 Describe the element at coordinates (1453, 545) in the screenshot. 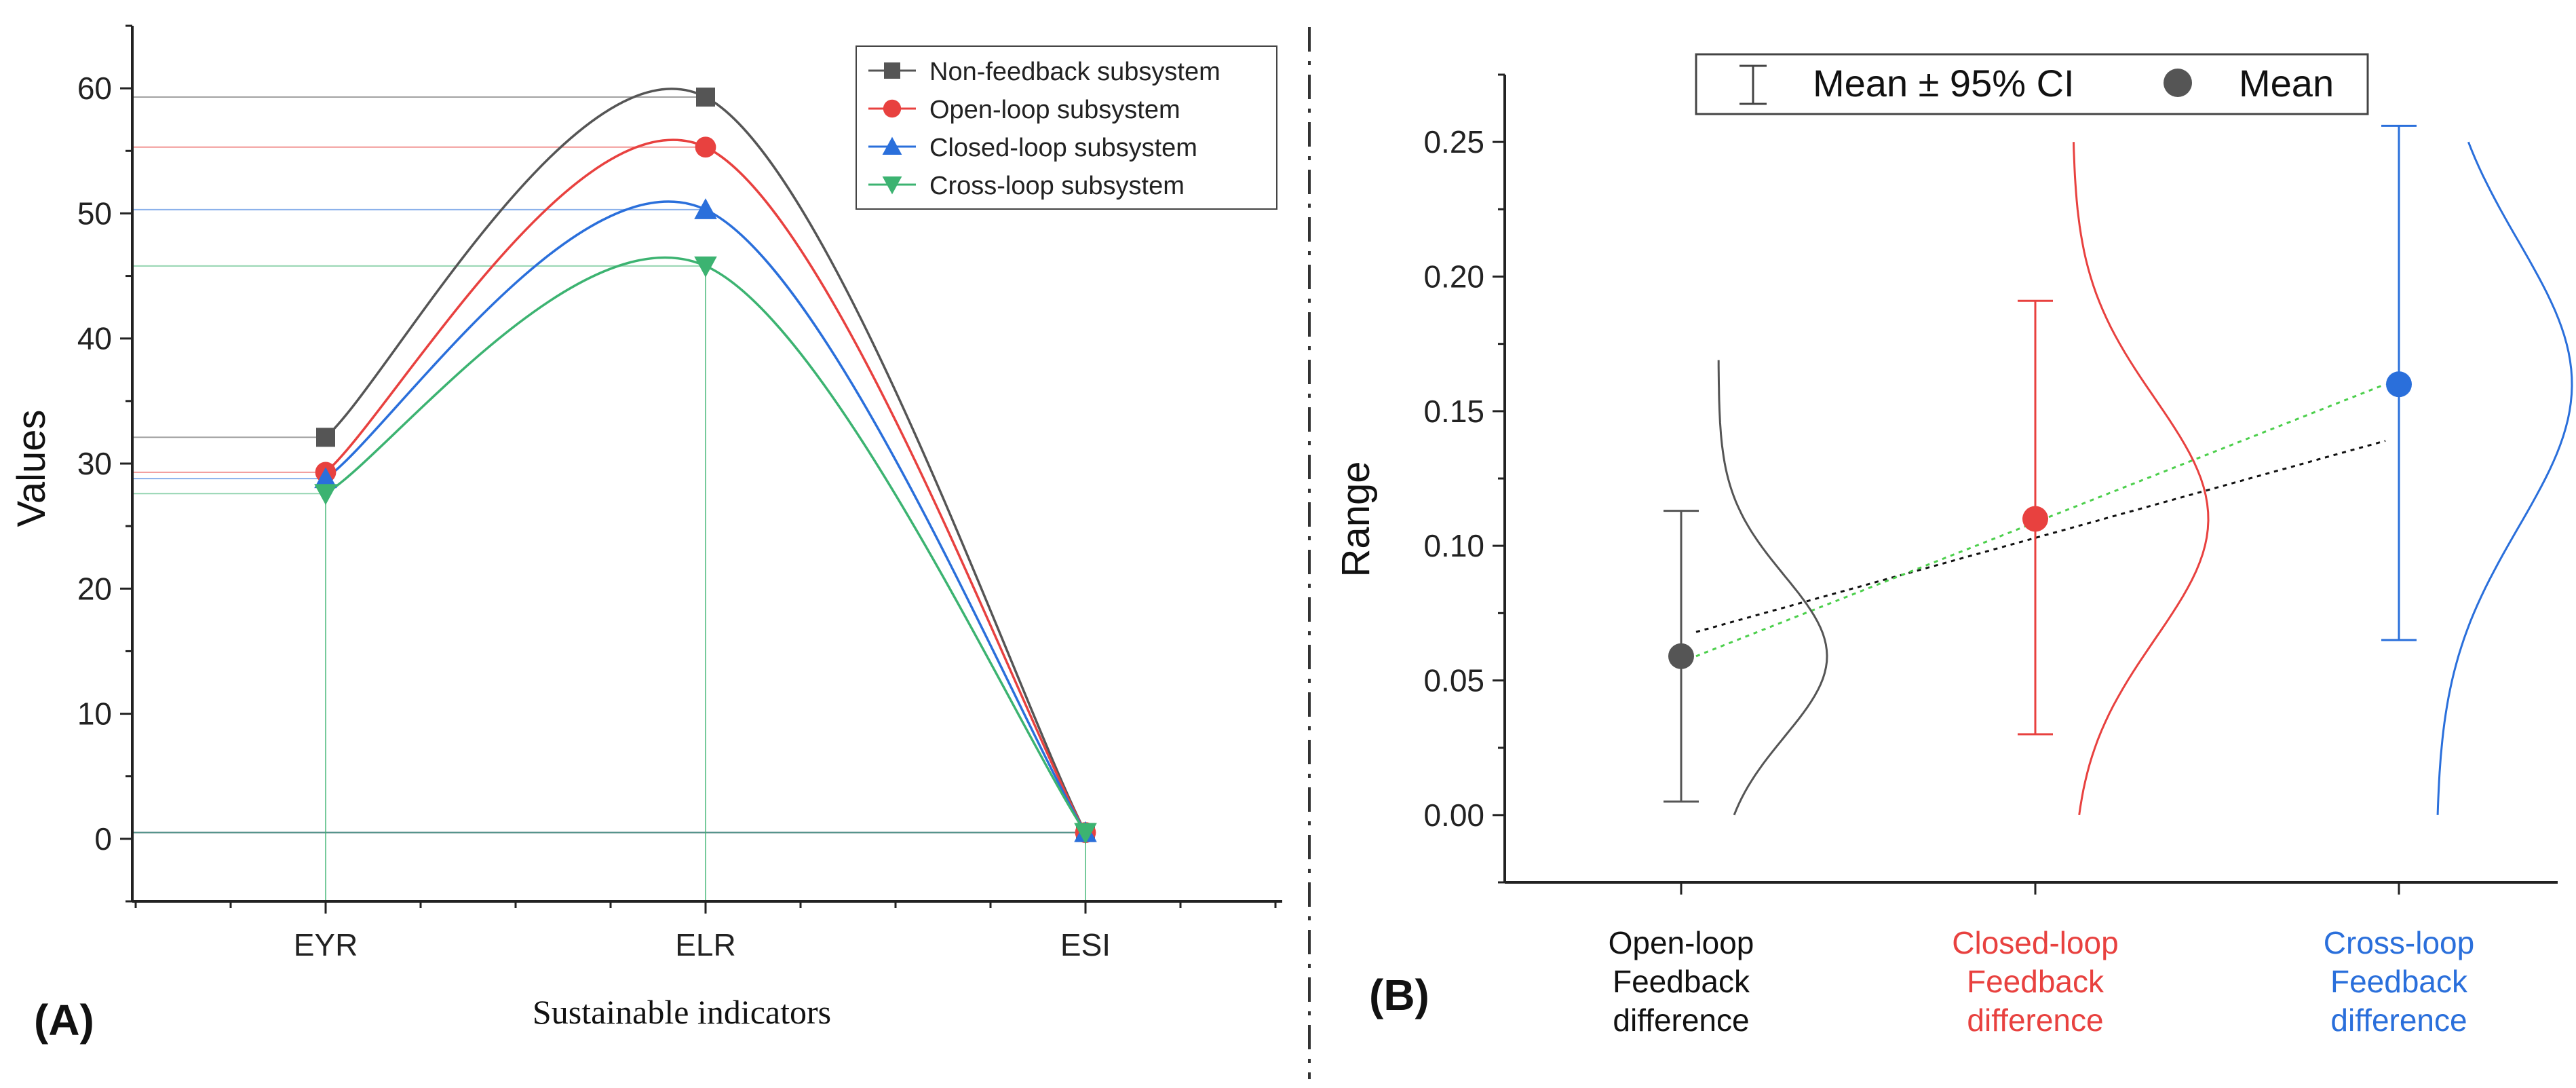

I see `b-y-tick-label: 0.10` at that location.